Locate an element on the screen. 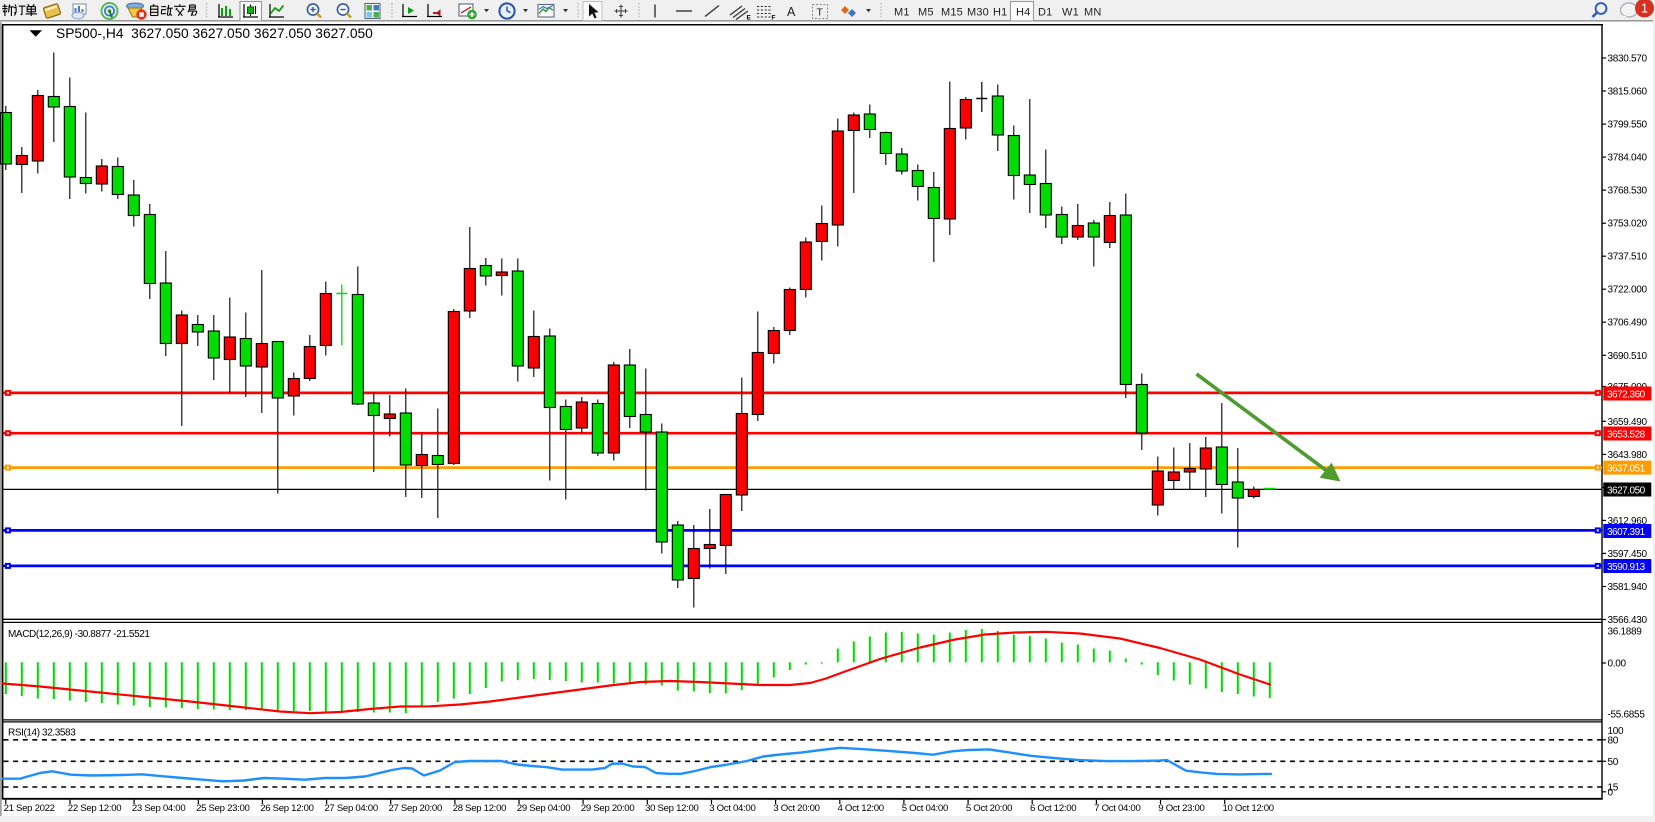  svg-text: W1 is located at coordinates (1070, 12).